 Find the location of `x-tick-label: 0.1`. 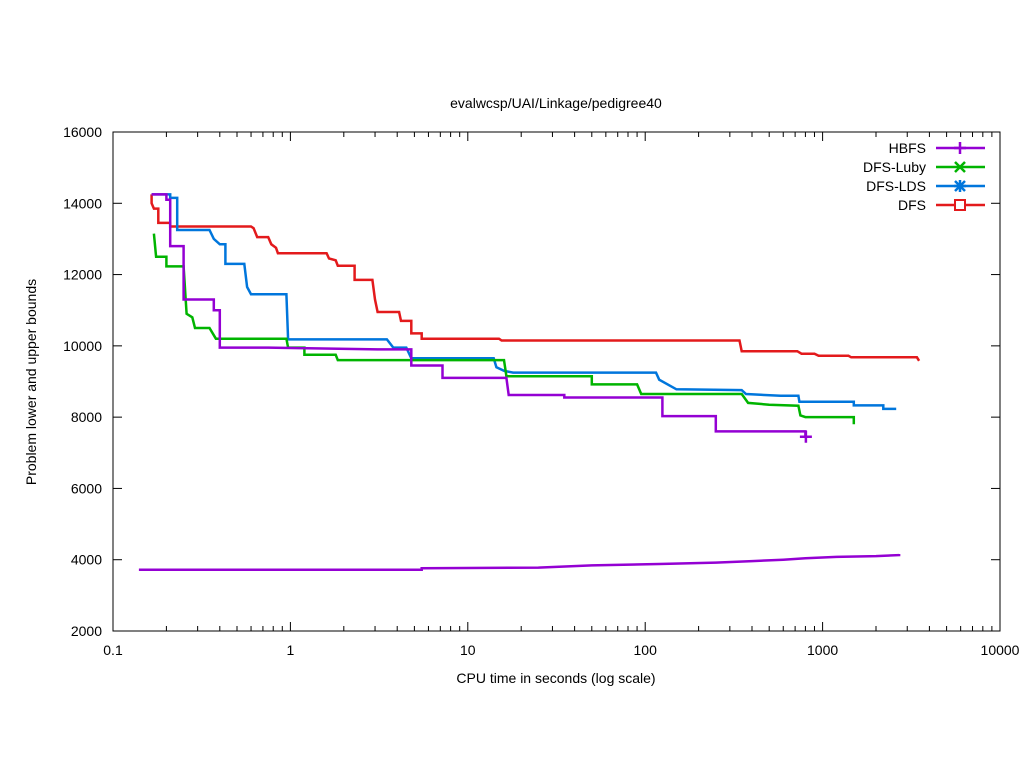

x-tick-label: 0.1 is located at coordinates (113, 650).